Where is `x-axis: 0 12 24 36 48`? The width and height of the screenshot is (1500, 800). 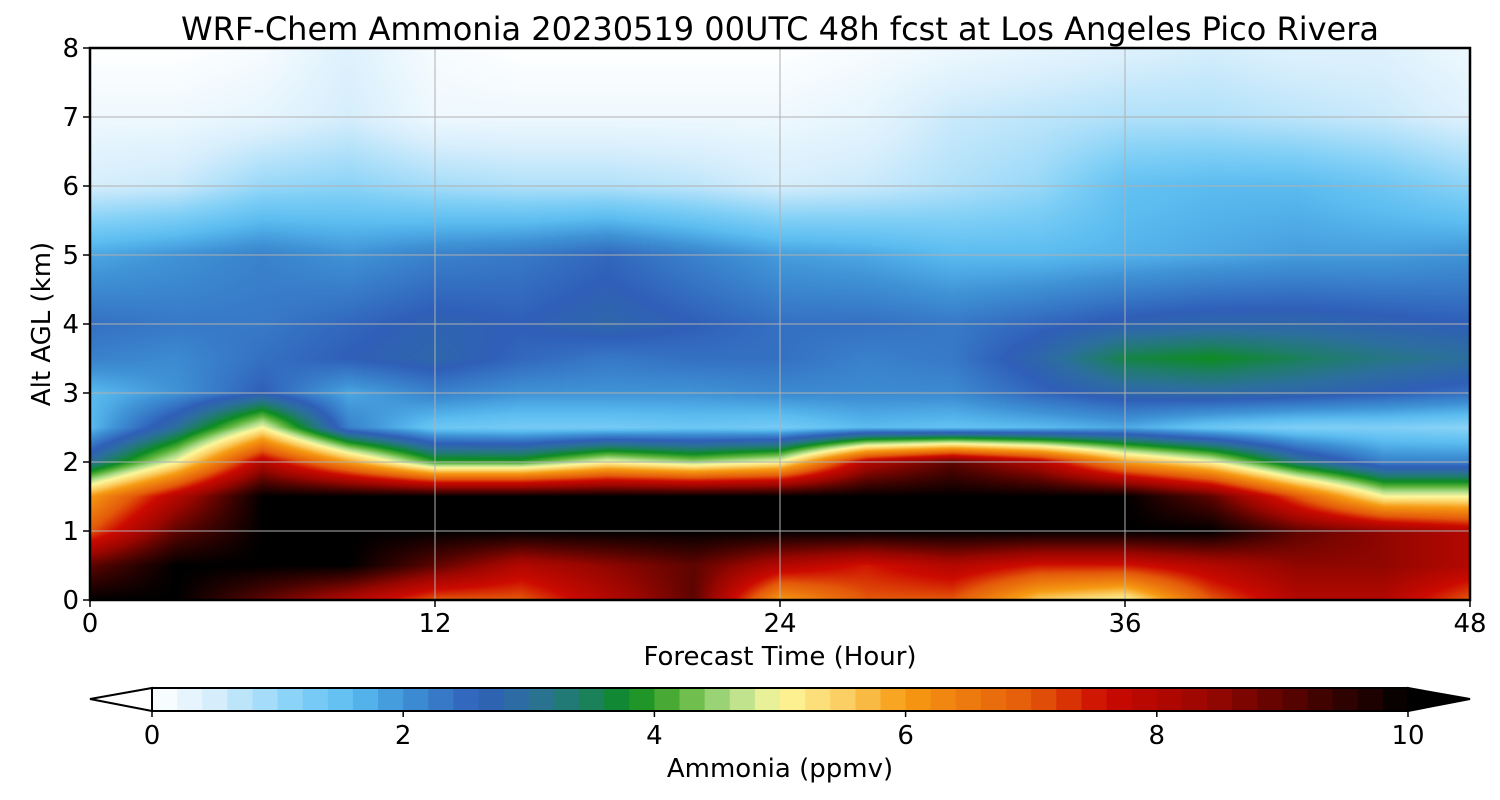
x-axis: 0 12 24 36 48 is located at coordinates (784, 619).